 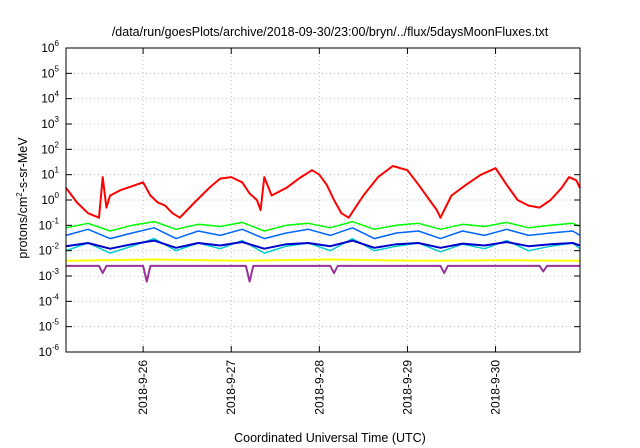 What do you see at coordinates (23, 165) in the screenshot?
I see `y-axis-label-rest: -s-sr-MeV` at bounding box center [23, 165].